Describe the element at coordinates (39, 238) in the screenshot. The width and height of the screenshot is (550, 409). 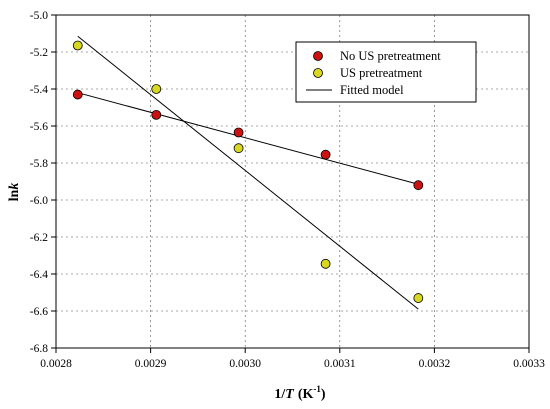
I see `y-tick-label: -6.2` at that location.